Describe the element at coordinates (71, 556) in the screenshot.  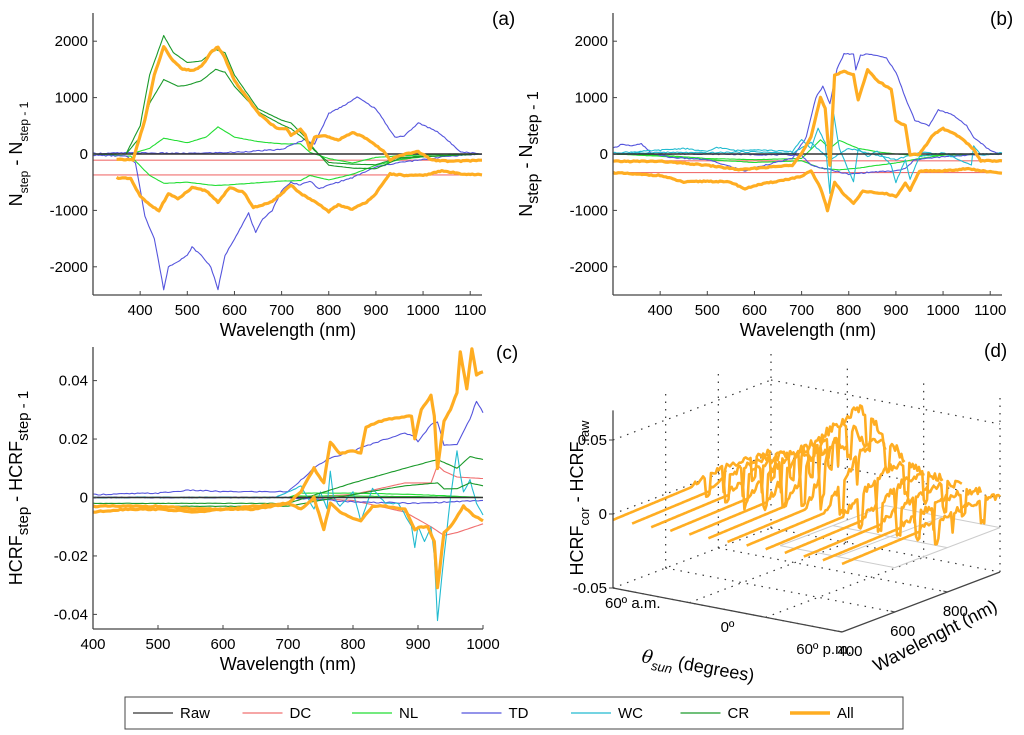
I see `y-tick-label: -0.02` at that location.